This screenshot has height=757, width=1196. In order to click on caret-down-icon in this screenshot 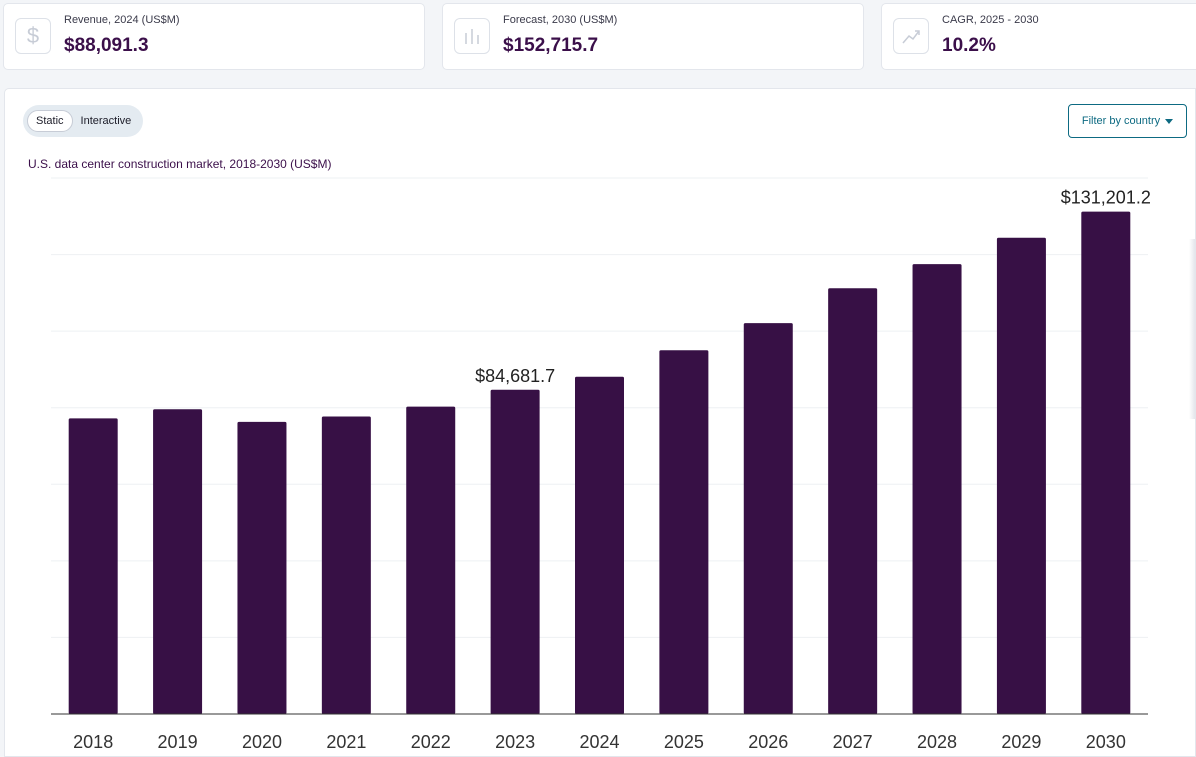, I will do `click(1169, 121)`.